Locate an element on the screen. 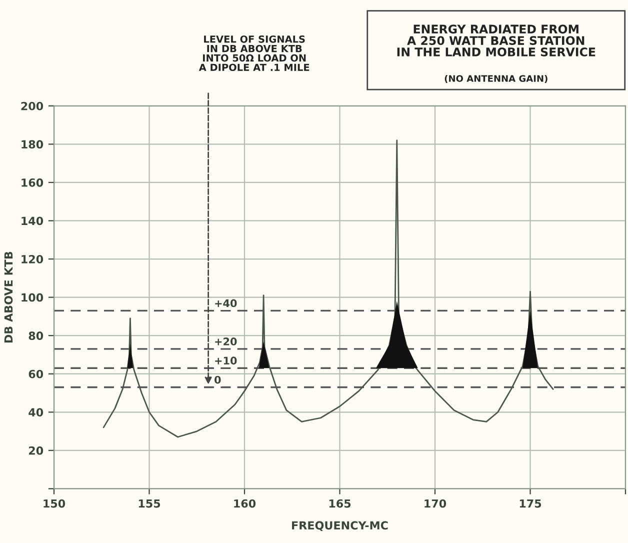 The height and width of the screenshot is (543, 628). y-axis-title: DB ABOVE KTB is located at coordinates (8, 297).